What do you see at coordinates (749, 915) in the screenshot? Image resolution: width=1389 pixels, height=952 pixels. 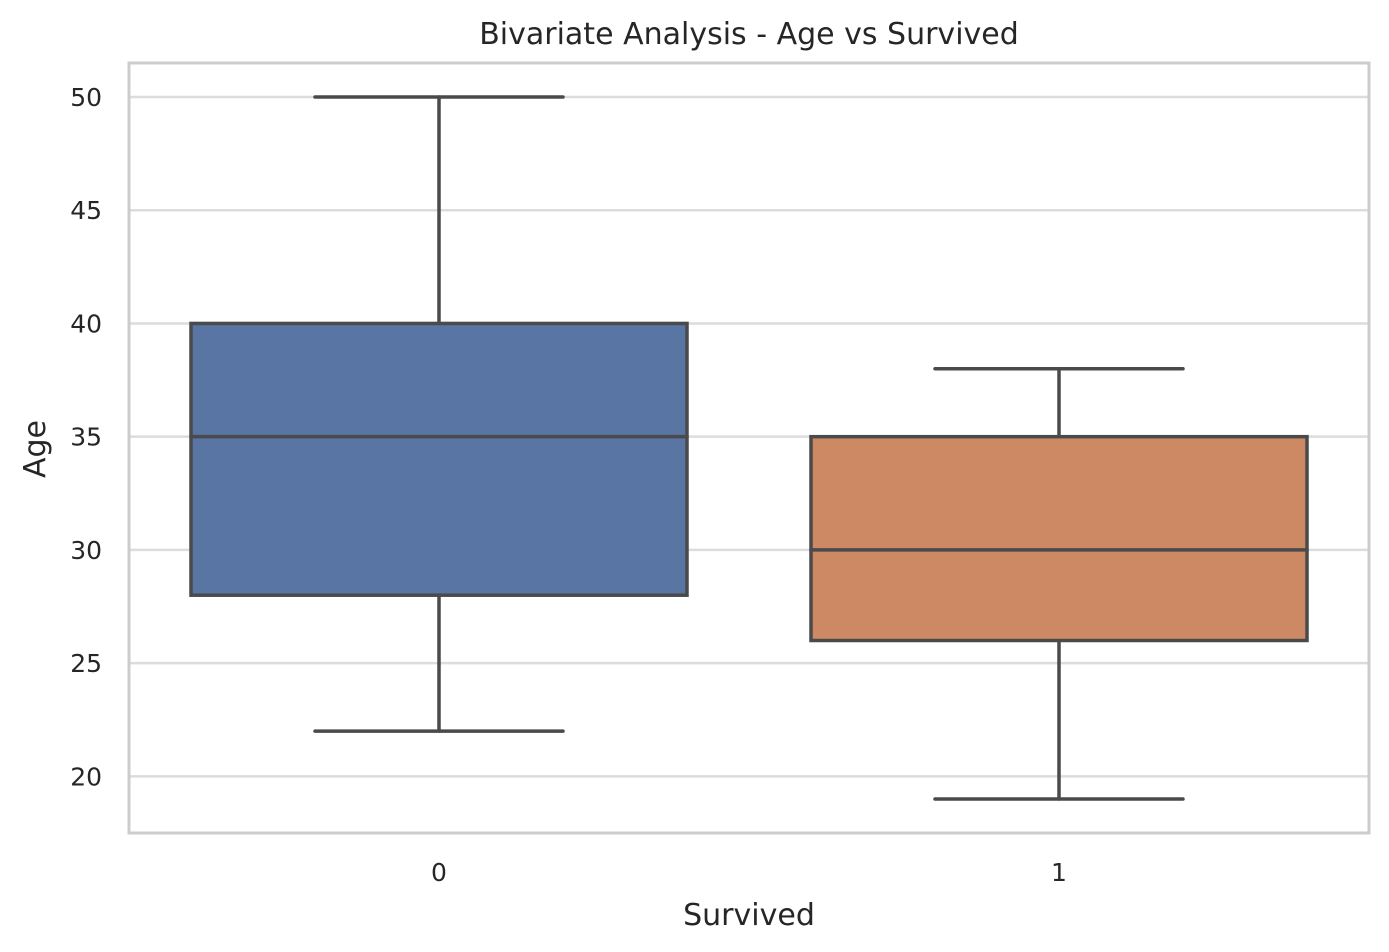 I see `x-axis-label: Survived` at bounding box center [749, 915].